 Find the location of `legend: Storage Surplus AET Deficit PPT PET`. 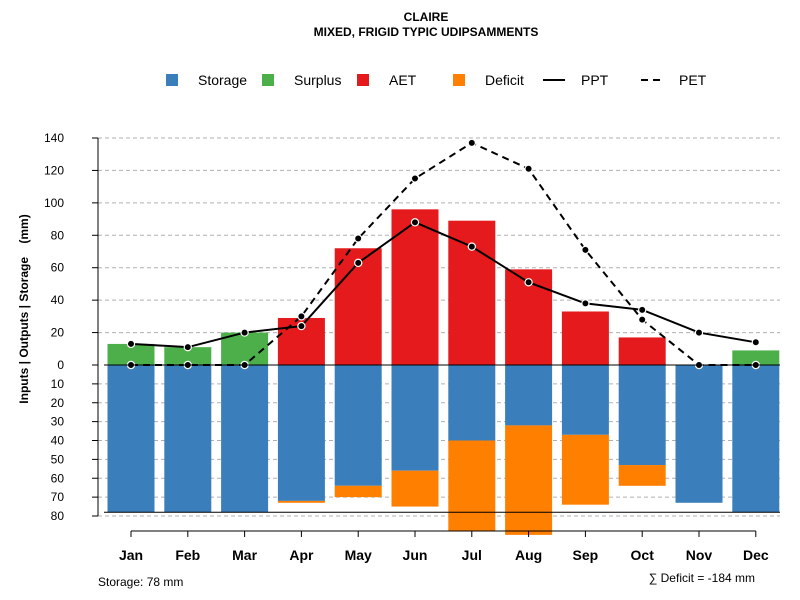

legend: Storage Surplus AET Deficit PPT PET is located at coordinates (436, 80).